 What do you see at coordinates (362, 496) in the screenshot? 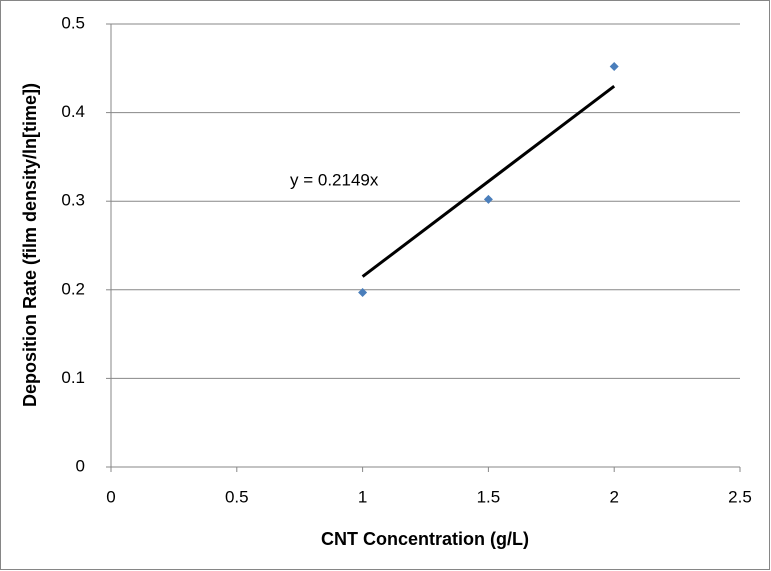
I see `x-tick-label: 1` at bounding box center [362, 496].